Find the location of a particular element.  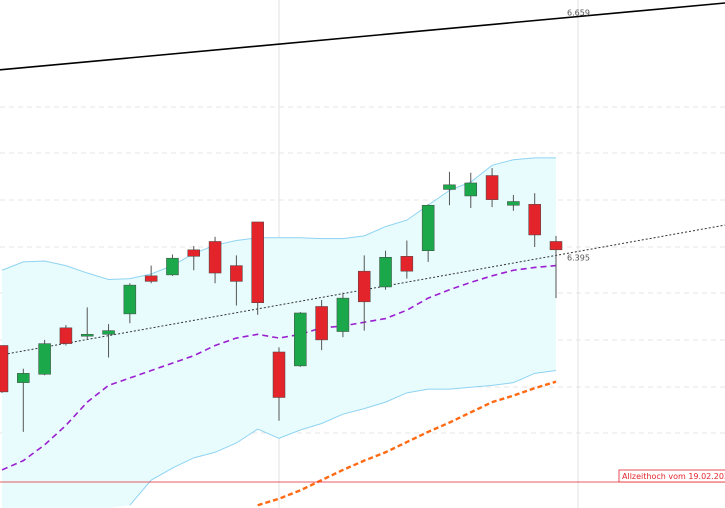

ath-box is located at coordinates (671, 476).